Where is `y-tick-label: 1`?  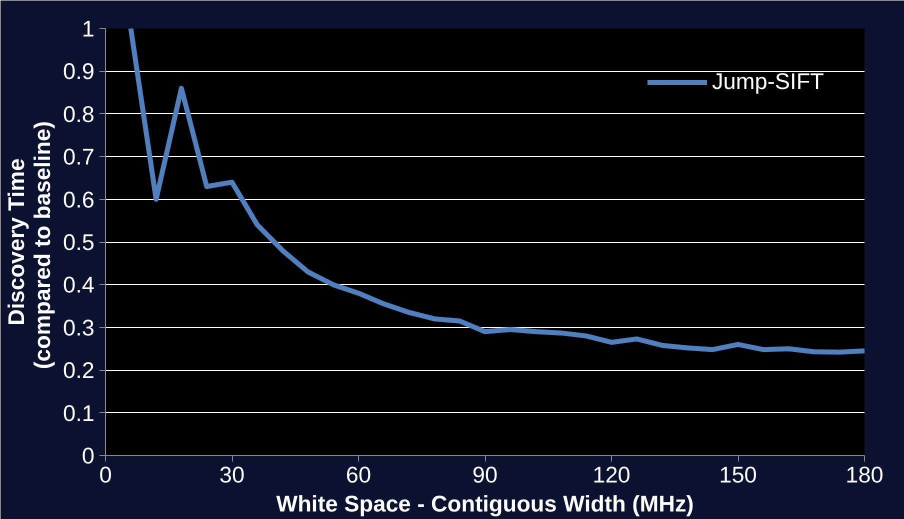
y-tick-label: 1 is located at coordinates (88, 29).